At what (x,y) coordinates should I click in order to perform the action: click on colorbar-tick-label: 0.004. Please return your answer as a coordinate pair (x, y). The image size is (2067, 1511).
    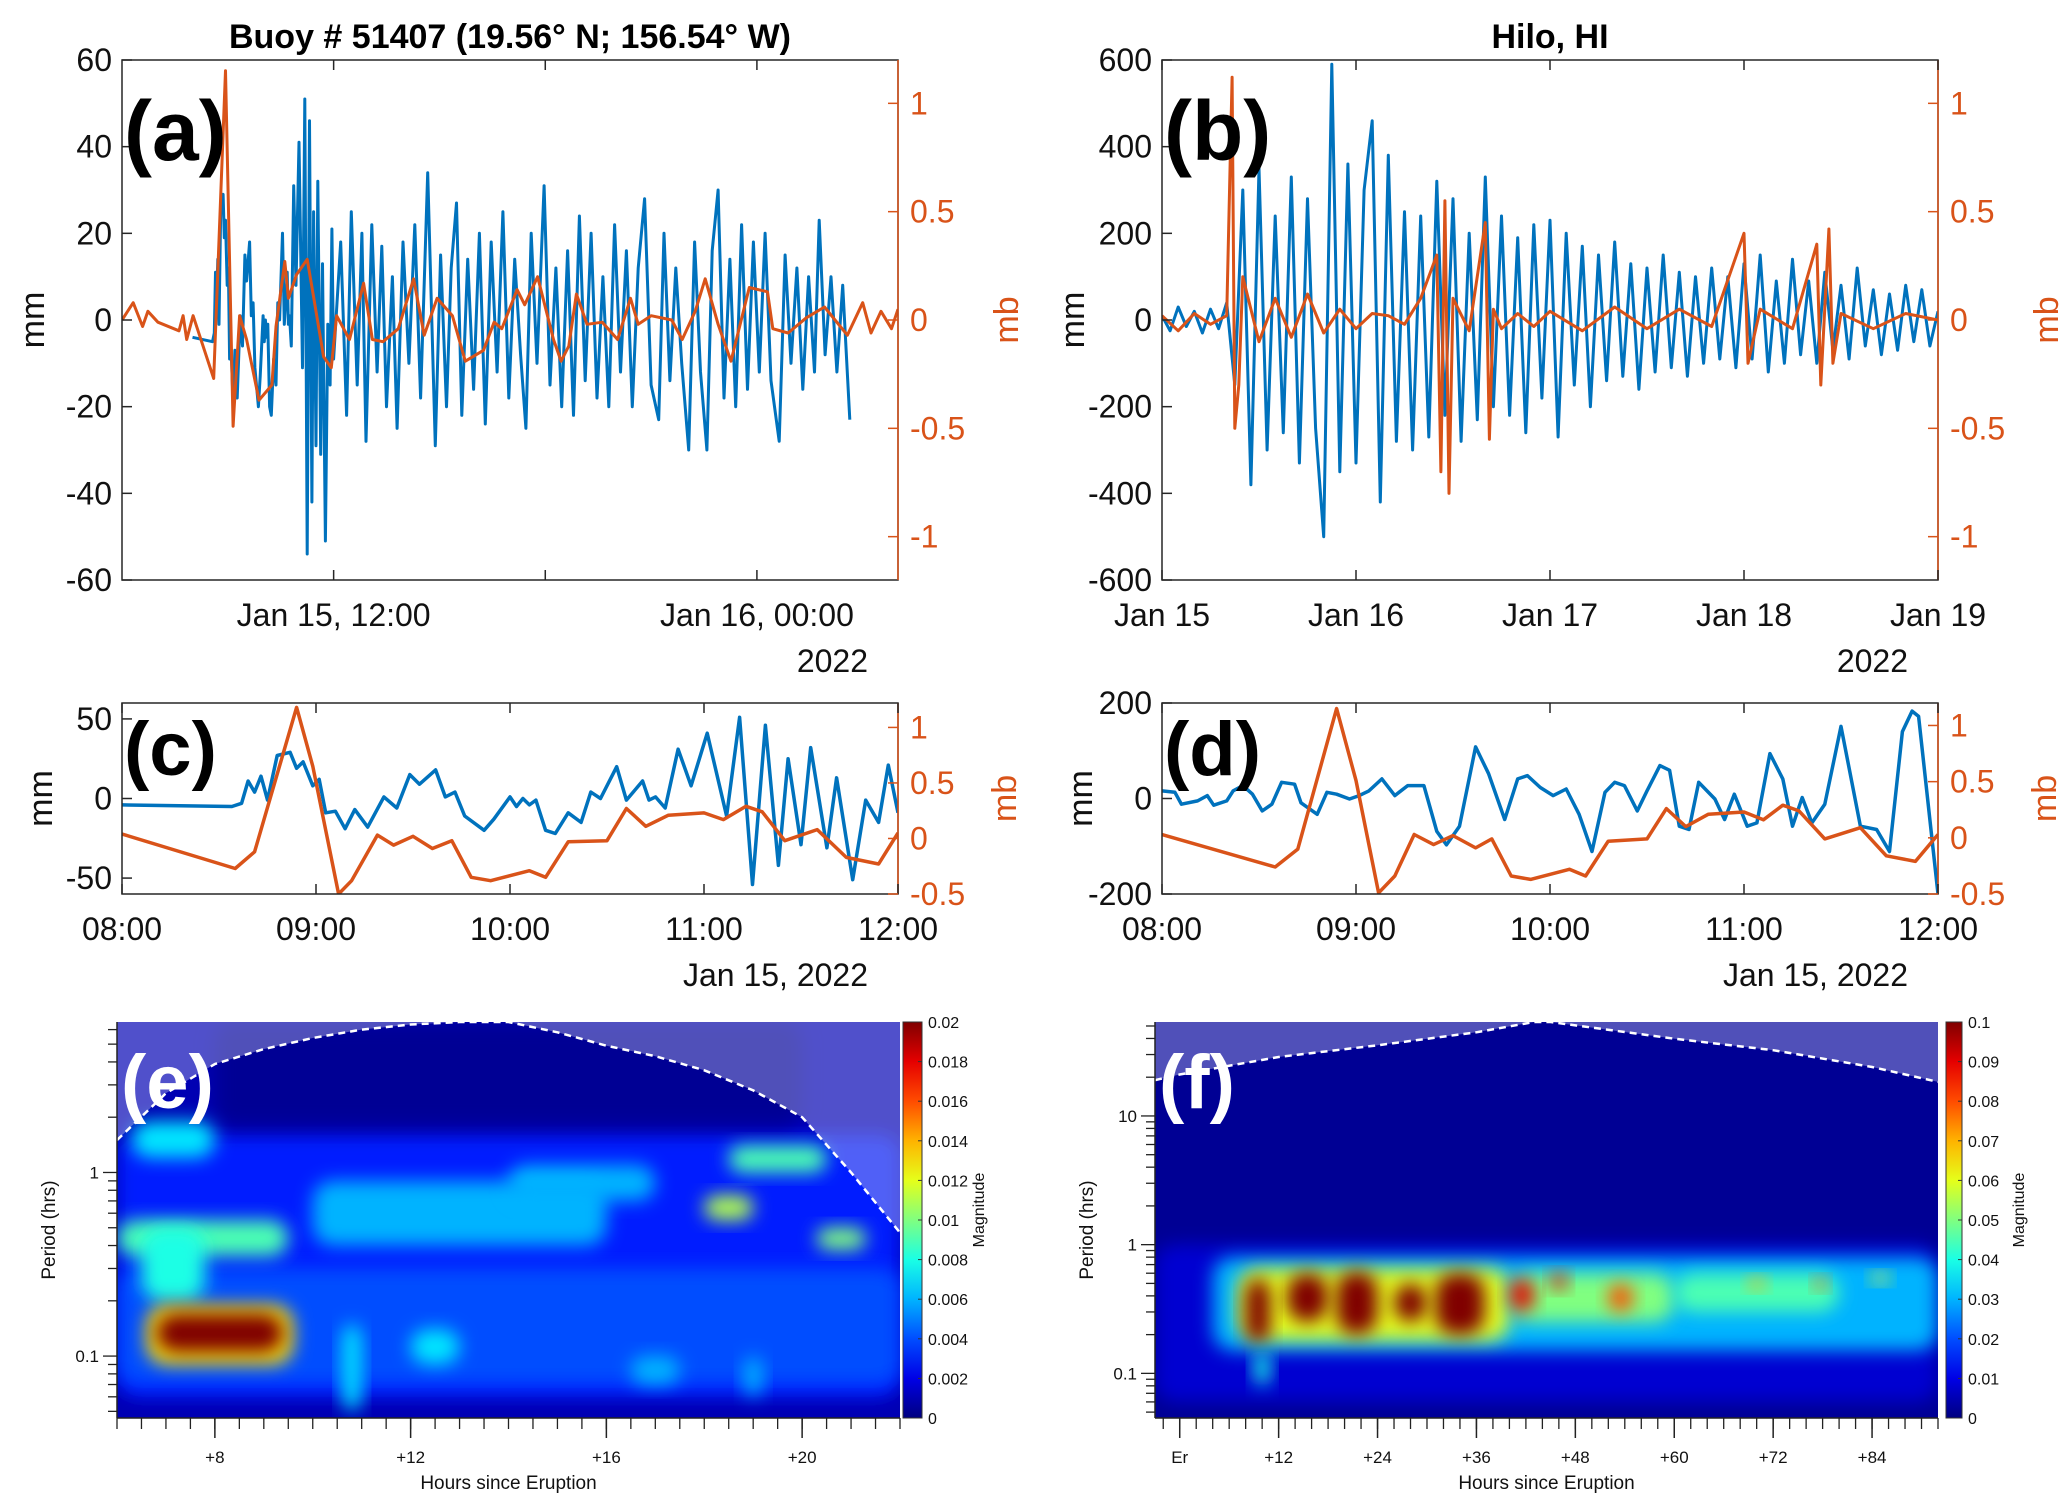
    Looking at the image, I should click on (948, 1340).